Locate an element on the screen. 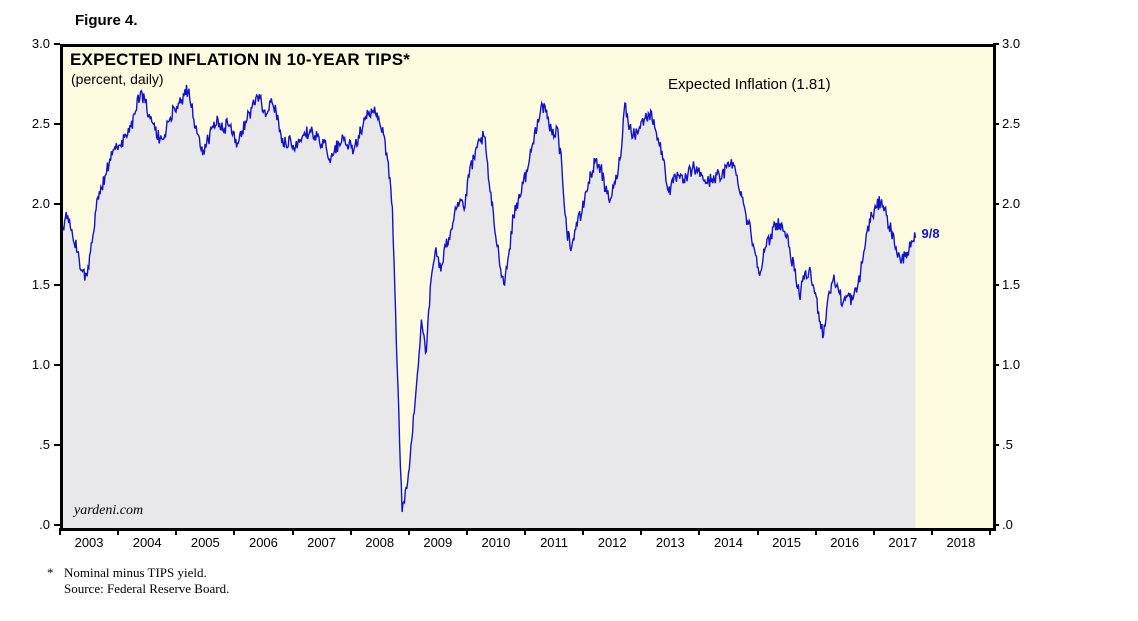 This screenshot has height=621, width=1138. y-axis-right-label: 3.0 is located at coordinates (1011, 43).